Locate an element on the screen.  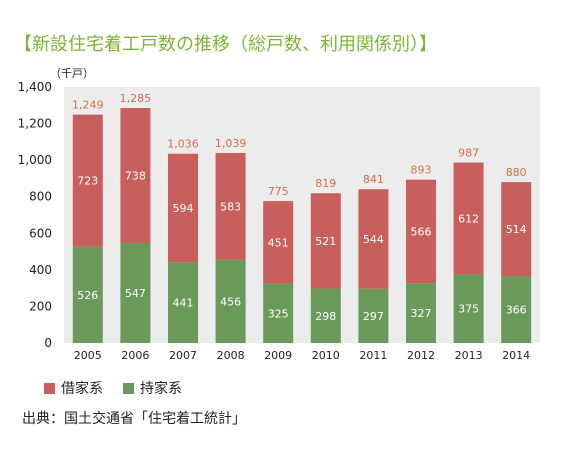
y-tick-label: 600 is located at coordinates (40, 233).